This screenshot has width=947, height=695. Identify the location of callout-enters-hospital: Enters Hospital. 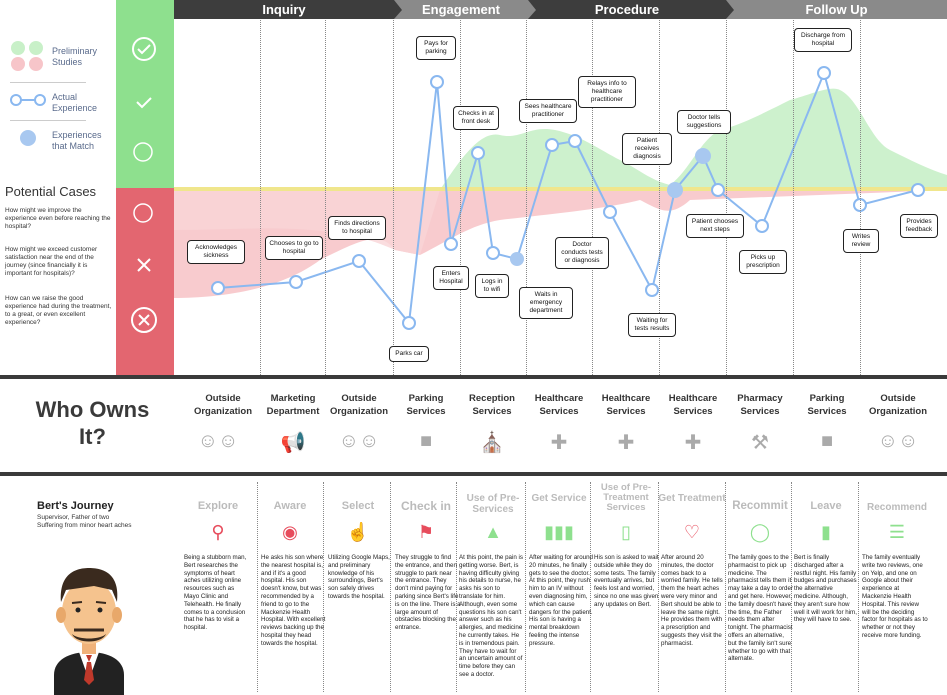
(451, 278).